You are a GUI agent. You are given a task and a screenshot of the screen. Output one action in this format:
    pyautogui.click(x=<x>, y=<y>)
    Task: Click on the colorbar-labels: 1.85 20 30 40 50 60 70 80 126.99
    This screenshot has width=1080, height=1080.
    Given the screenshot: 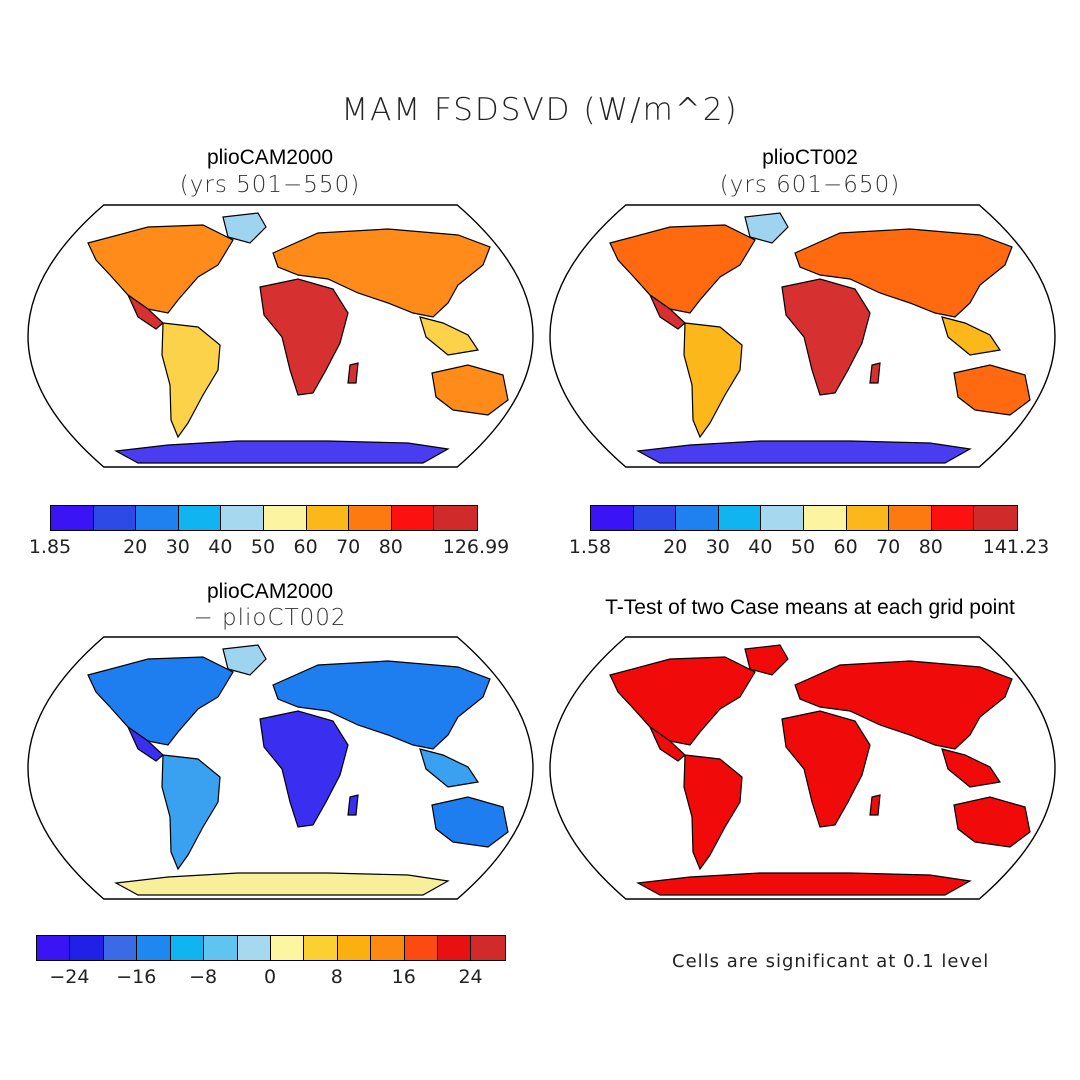 What is the action you would take?
    pyautogui.click(x=269, y=548)
    